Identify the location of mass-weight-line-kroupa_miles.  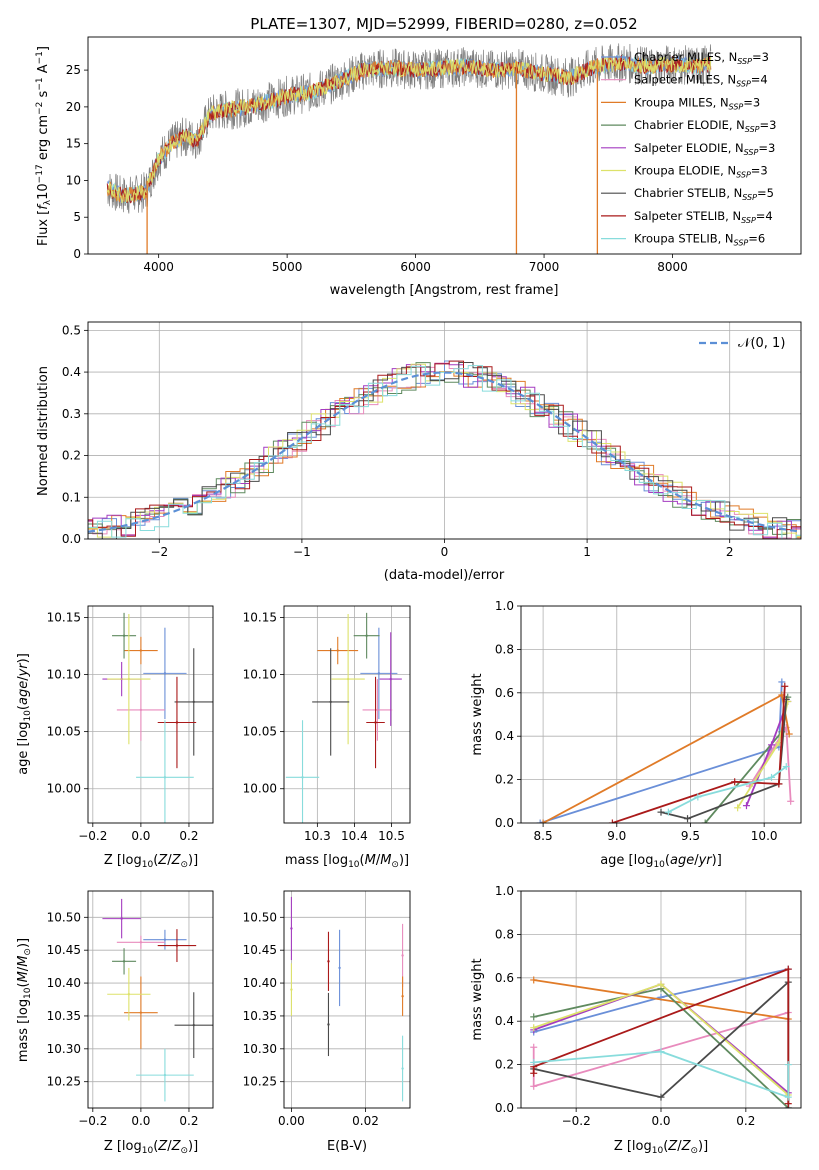
(666, 758).